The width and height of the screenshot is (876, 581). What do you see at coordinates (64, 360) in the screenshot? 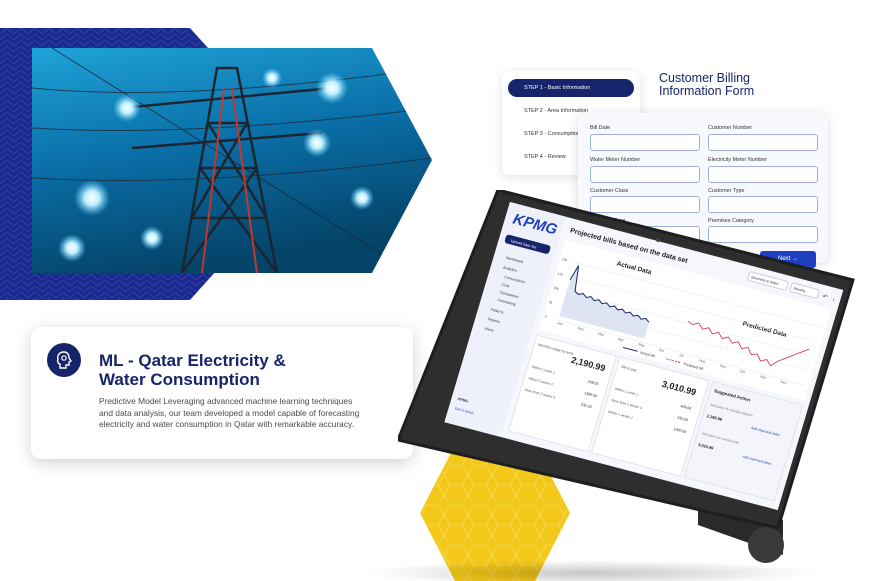
I see `brain-gear-icon` at bounding box center [64, 360].